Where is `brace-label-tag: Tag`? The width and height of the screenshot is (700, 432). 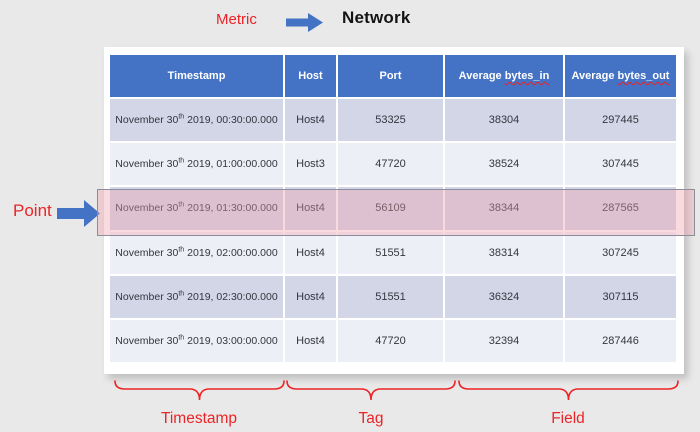 brace-label-tag: Tag is located at coordinates (371, 418).